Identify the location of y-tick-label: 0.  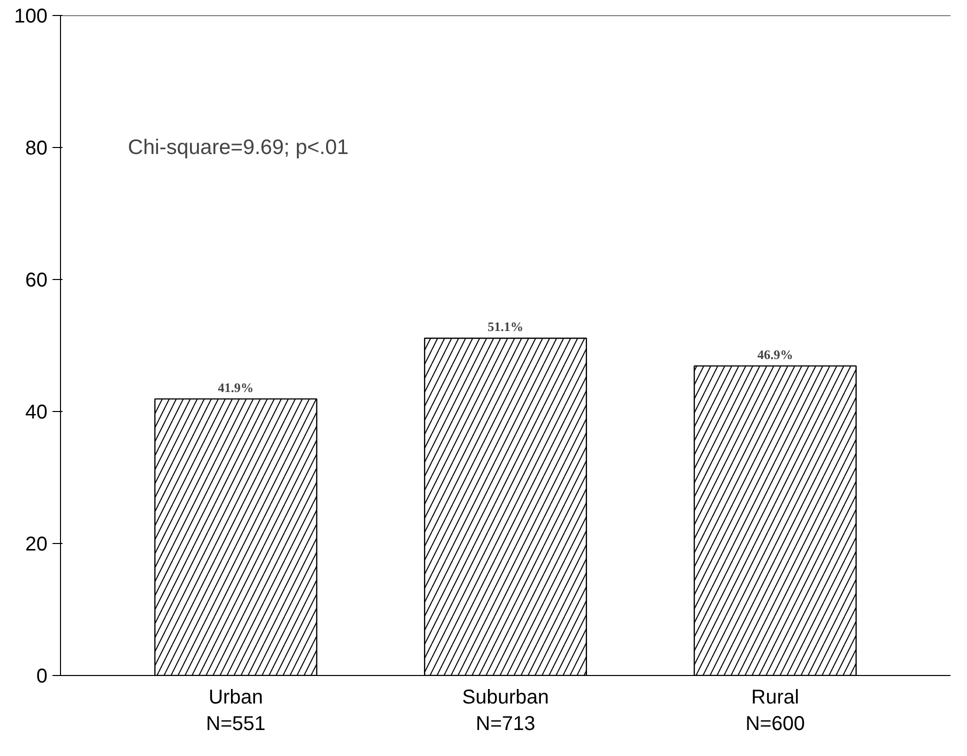
(42, 677).